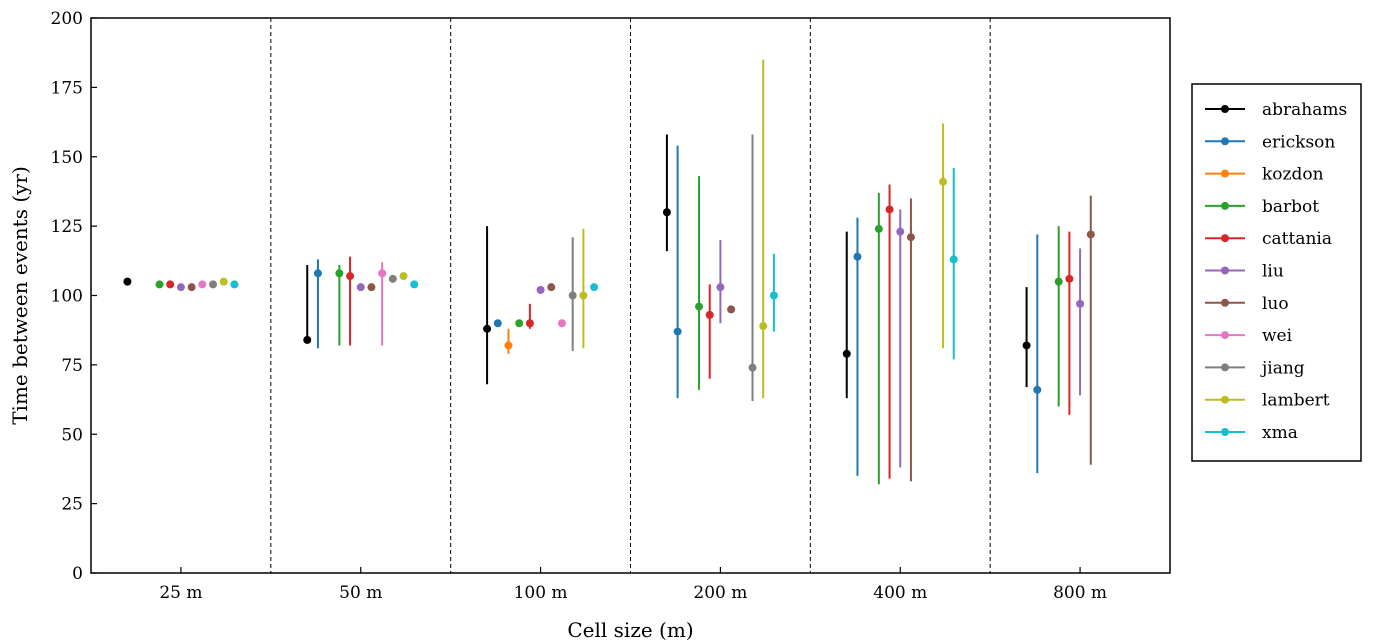 The height and width of the screenshot is (643, 1383). What do you see at coordinates (900, 593) in the screenshot?
I see `x-tick-label: 400 m` at bounding box center [900, 593].